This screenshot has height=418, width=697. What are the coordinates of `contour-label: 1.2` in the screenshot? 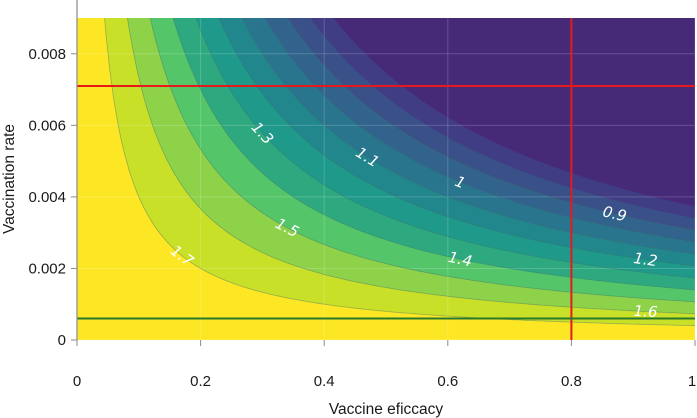 It's located at (645, 259).